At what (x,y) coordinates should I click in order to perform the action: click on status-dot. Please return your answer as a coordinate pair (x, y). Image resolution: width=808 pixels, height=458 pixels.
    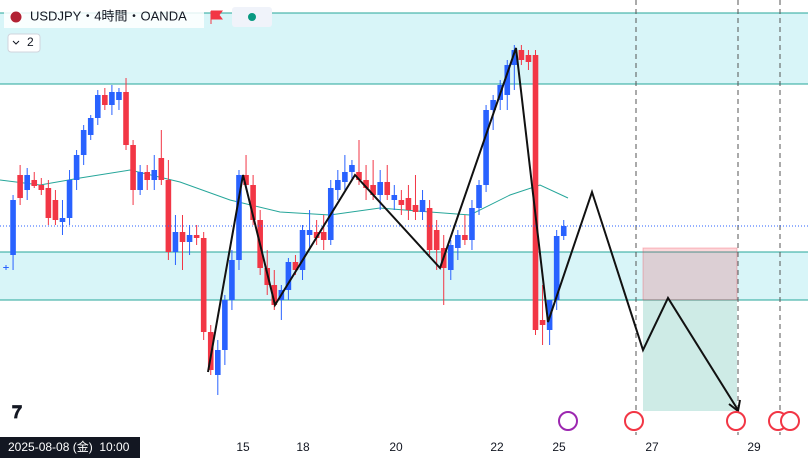
    Looking at the image, I should click on (252, 17).